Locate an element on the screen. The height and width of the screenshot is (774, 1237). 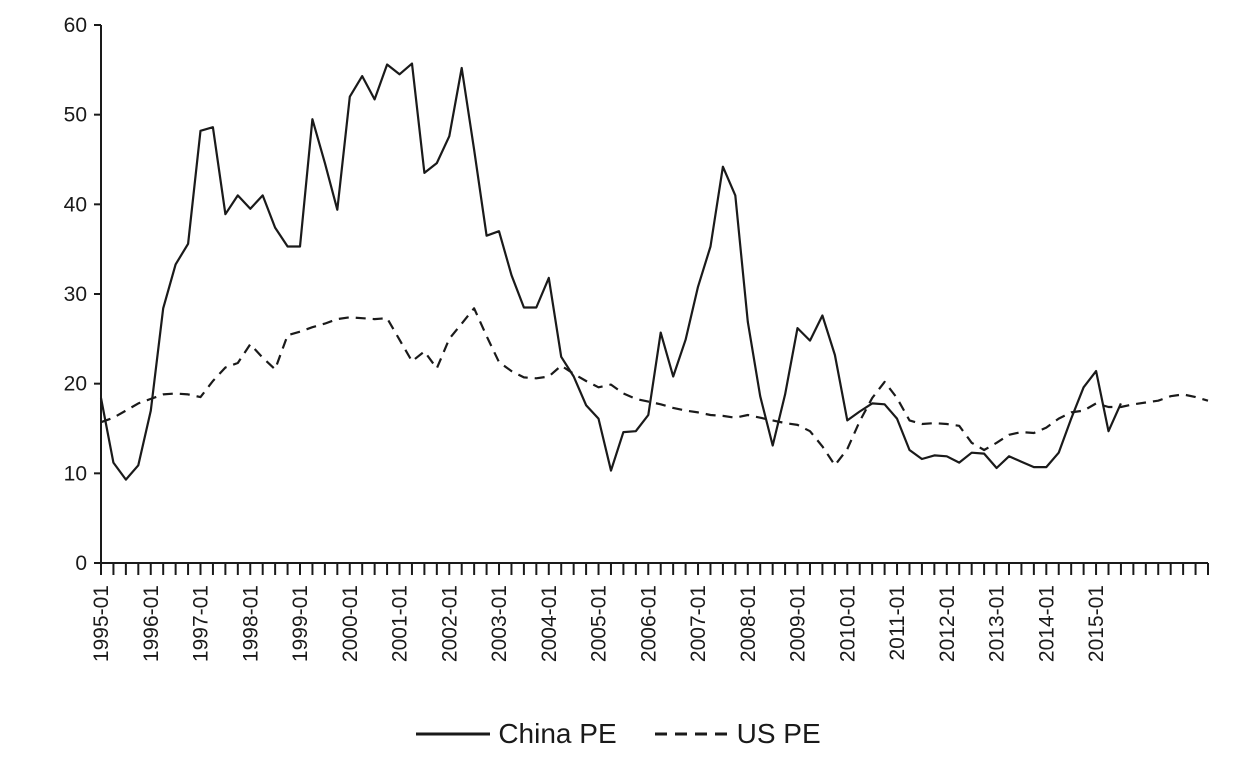
y-tick-label: 20 is located at coordinates (75, 384).